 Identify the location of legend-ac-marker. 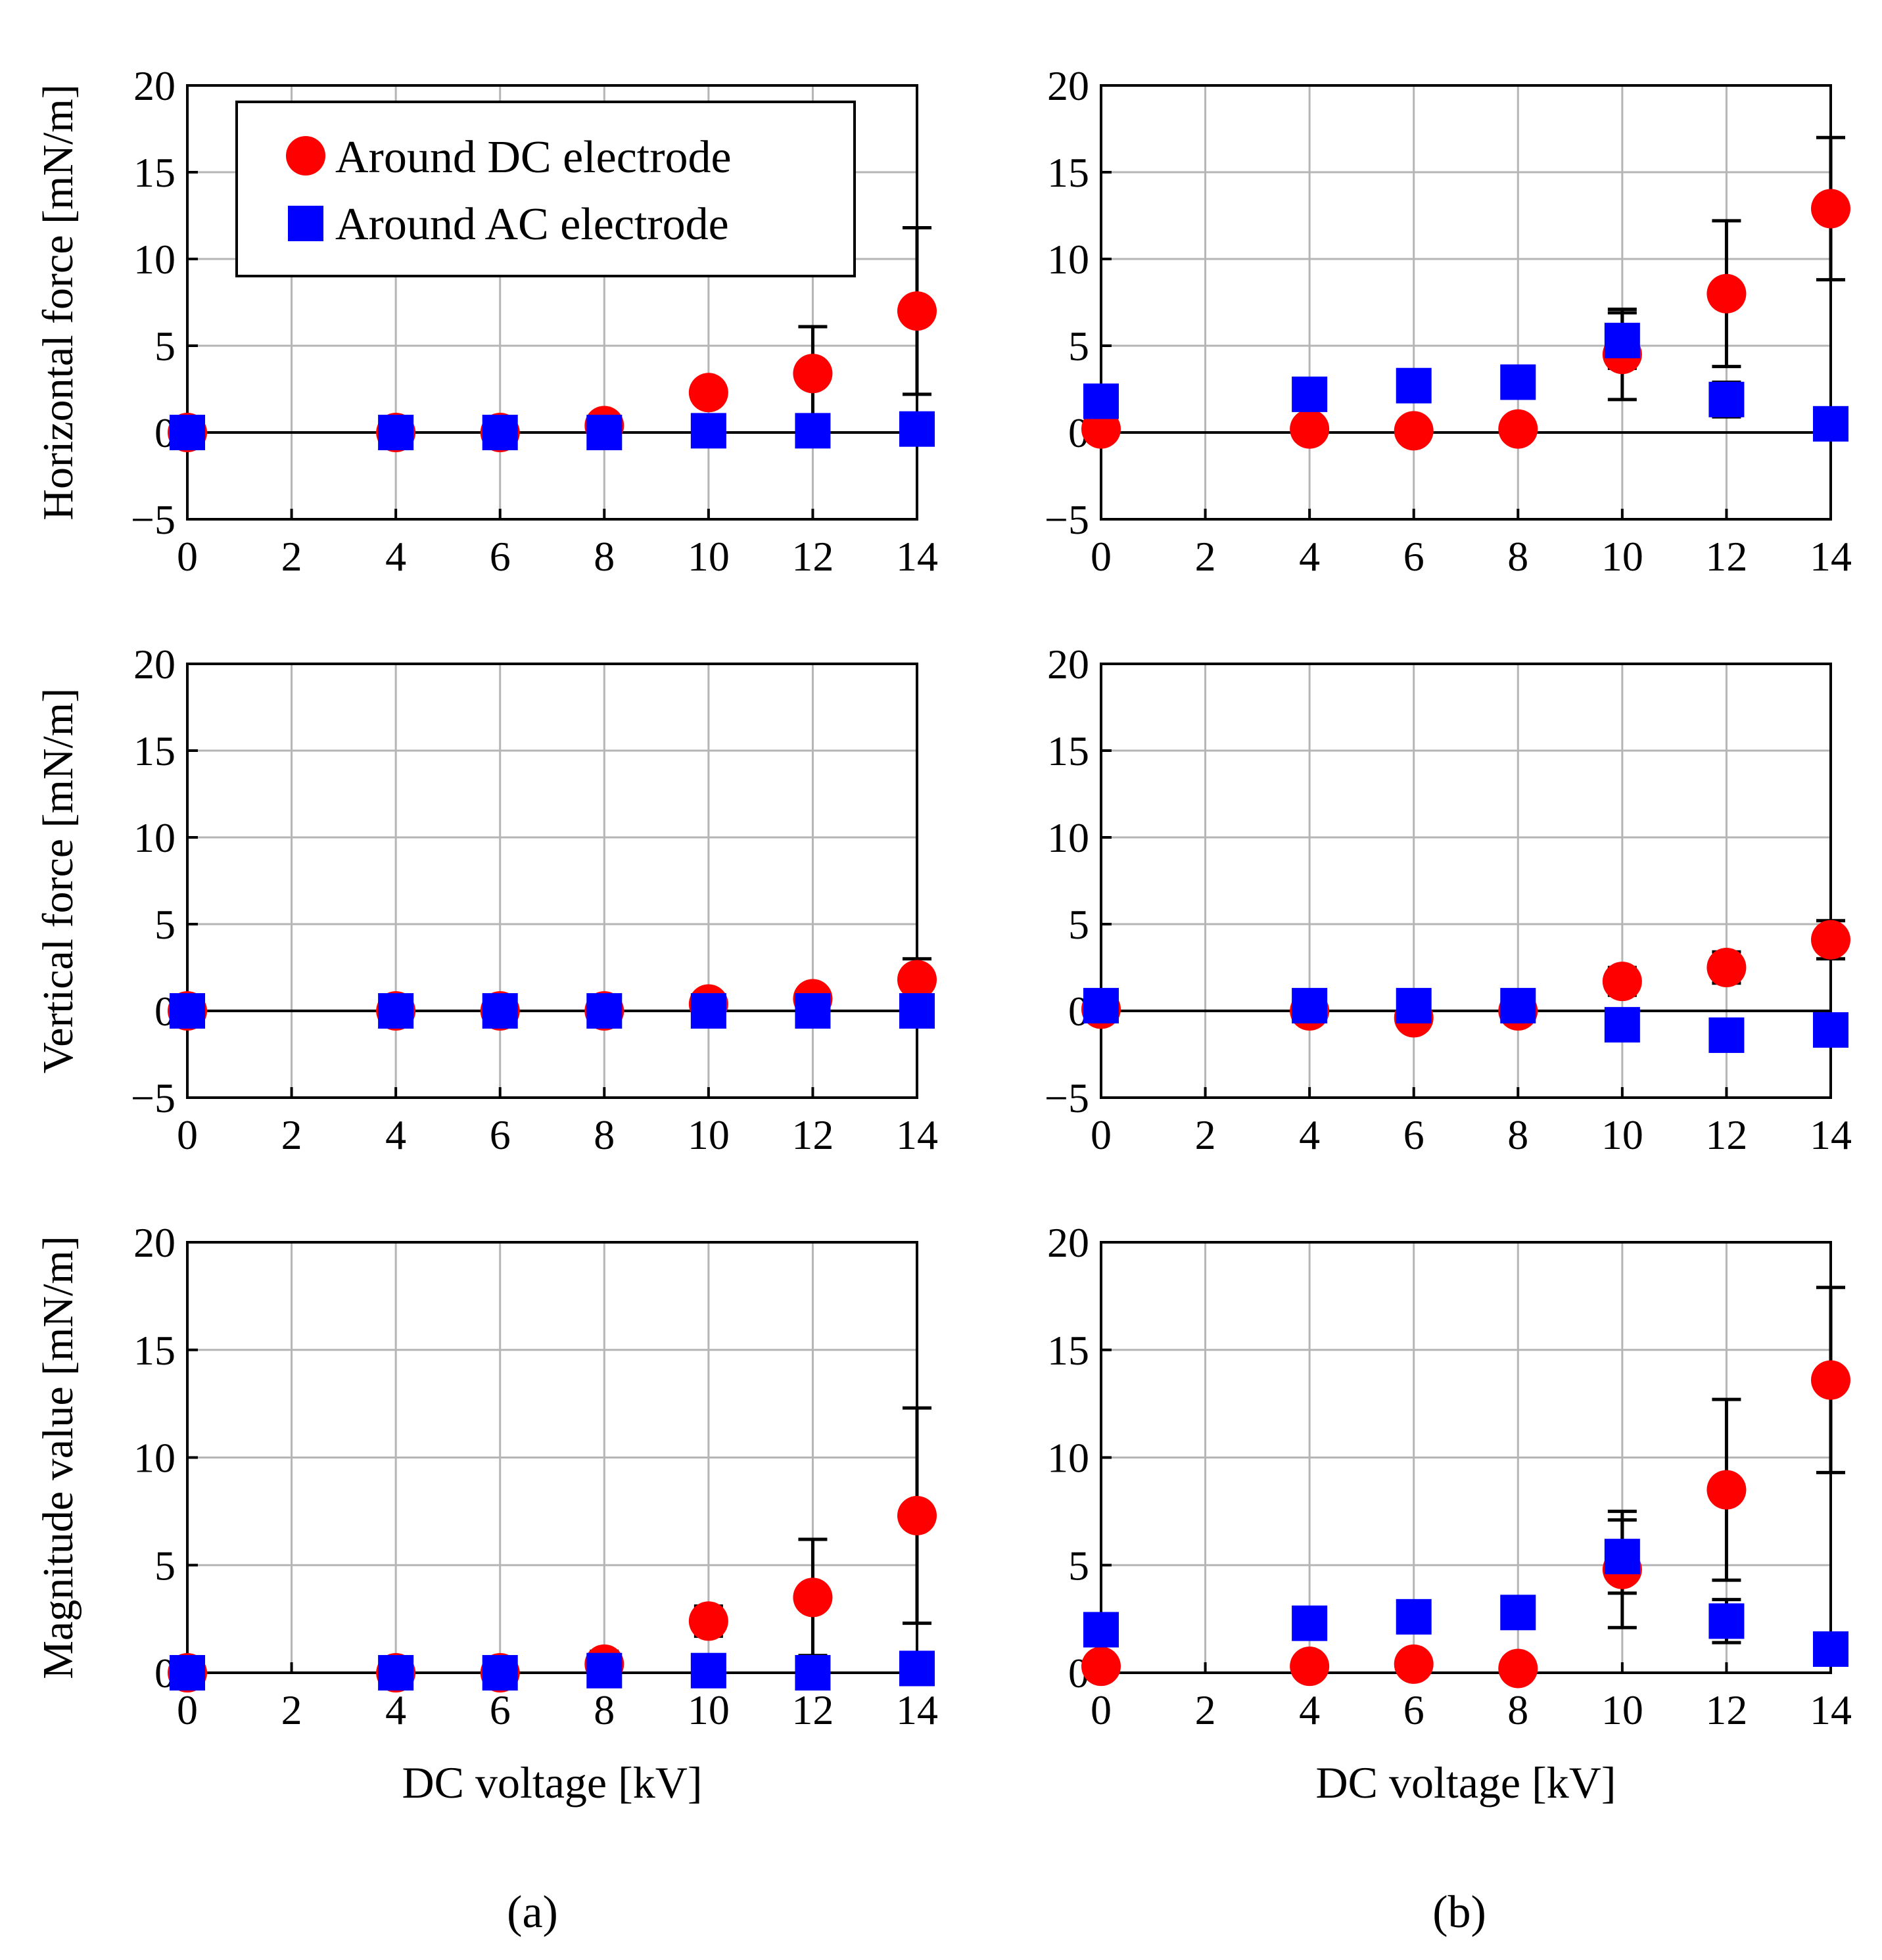
(305, 224).